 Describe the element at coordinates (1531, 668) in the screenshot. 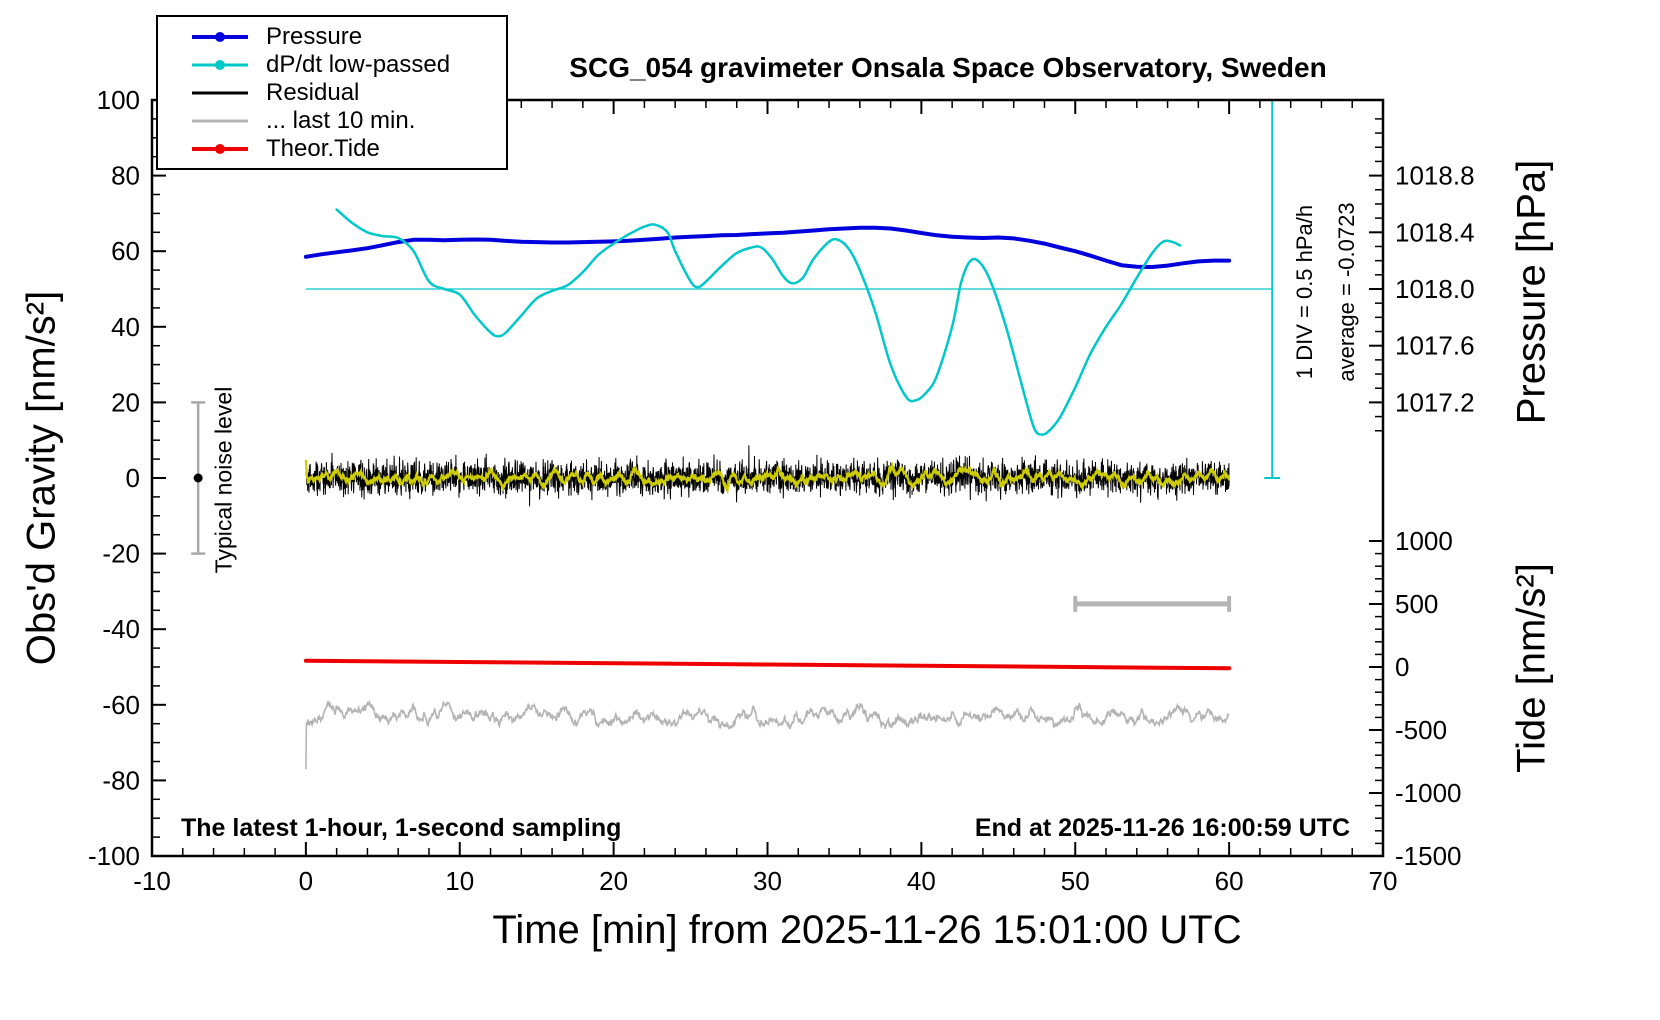

I see `y-axis-label-tide: Tide [nm/s²]` at that location.